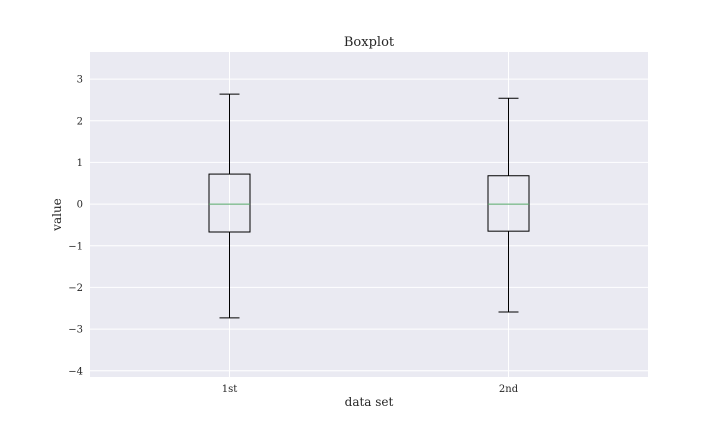 The height and width of the screenshot is (432, 720). What do you see at coordinates (80, 121) in the screenshot?
I see `y-tick-label: 2` at bounding box center [80, 121].